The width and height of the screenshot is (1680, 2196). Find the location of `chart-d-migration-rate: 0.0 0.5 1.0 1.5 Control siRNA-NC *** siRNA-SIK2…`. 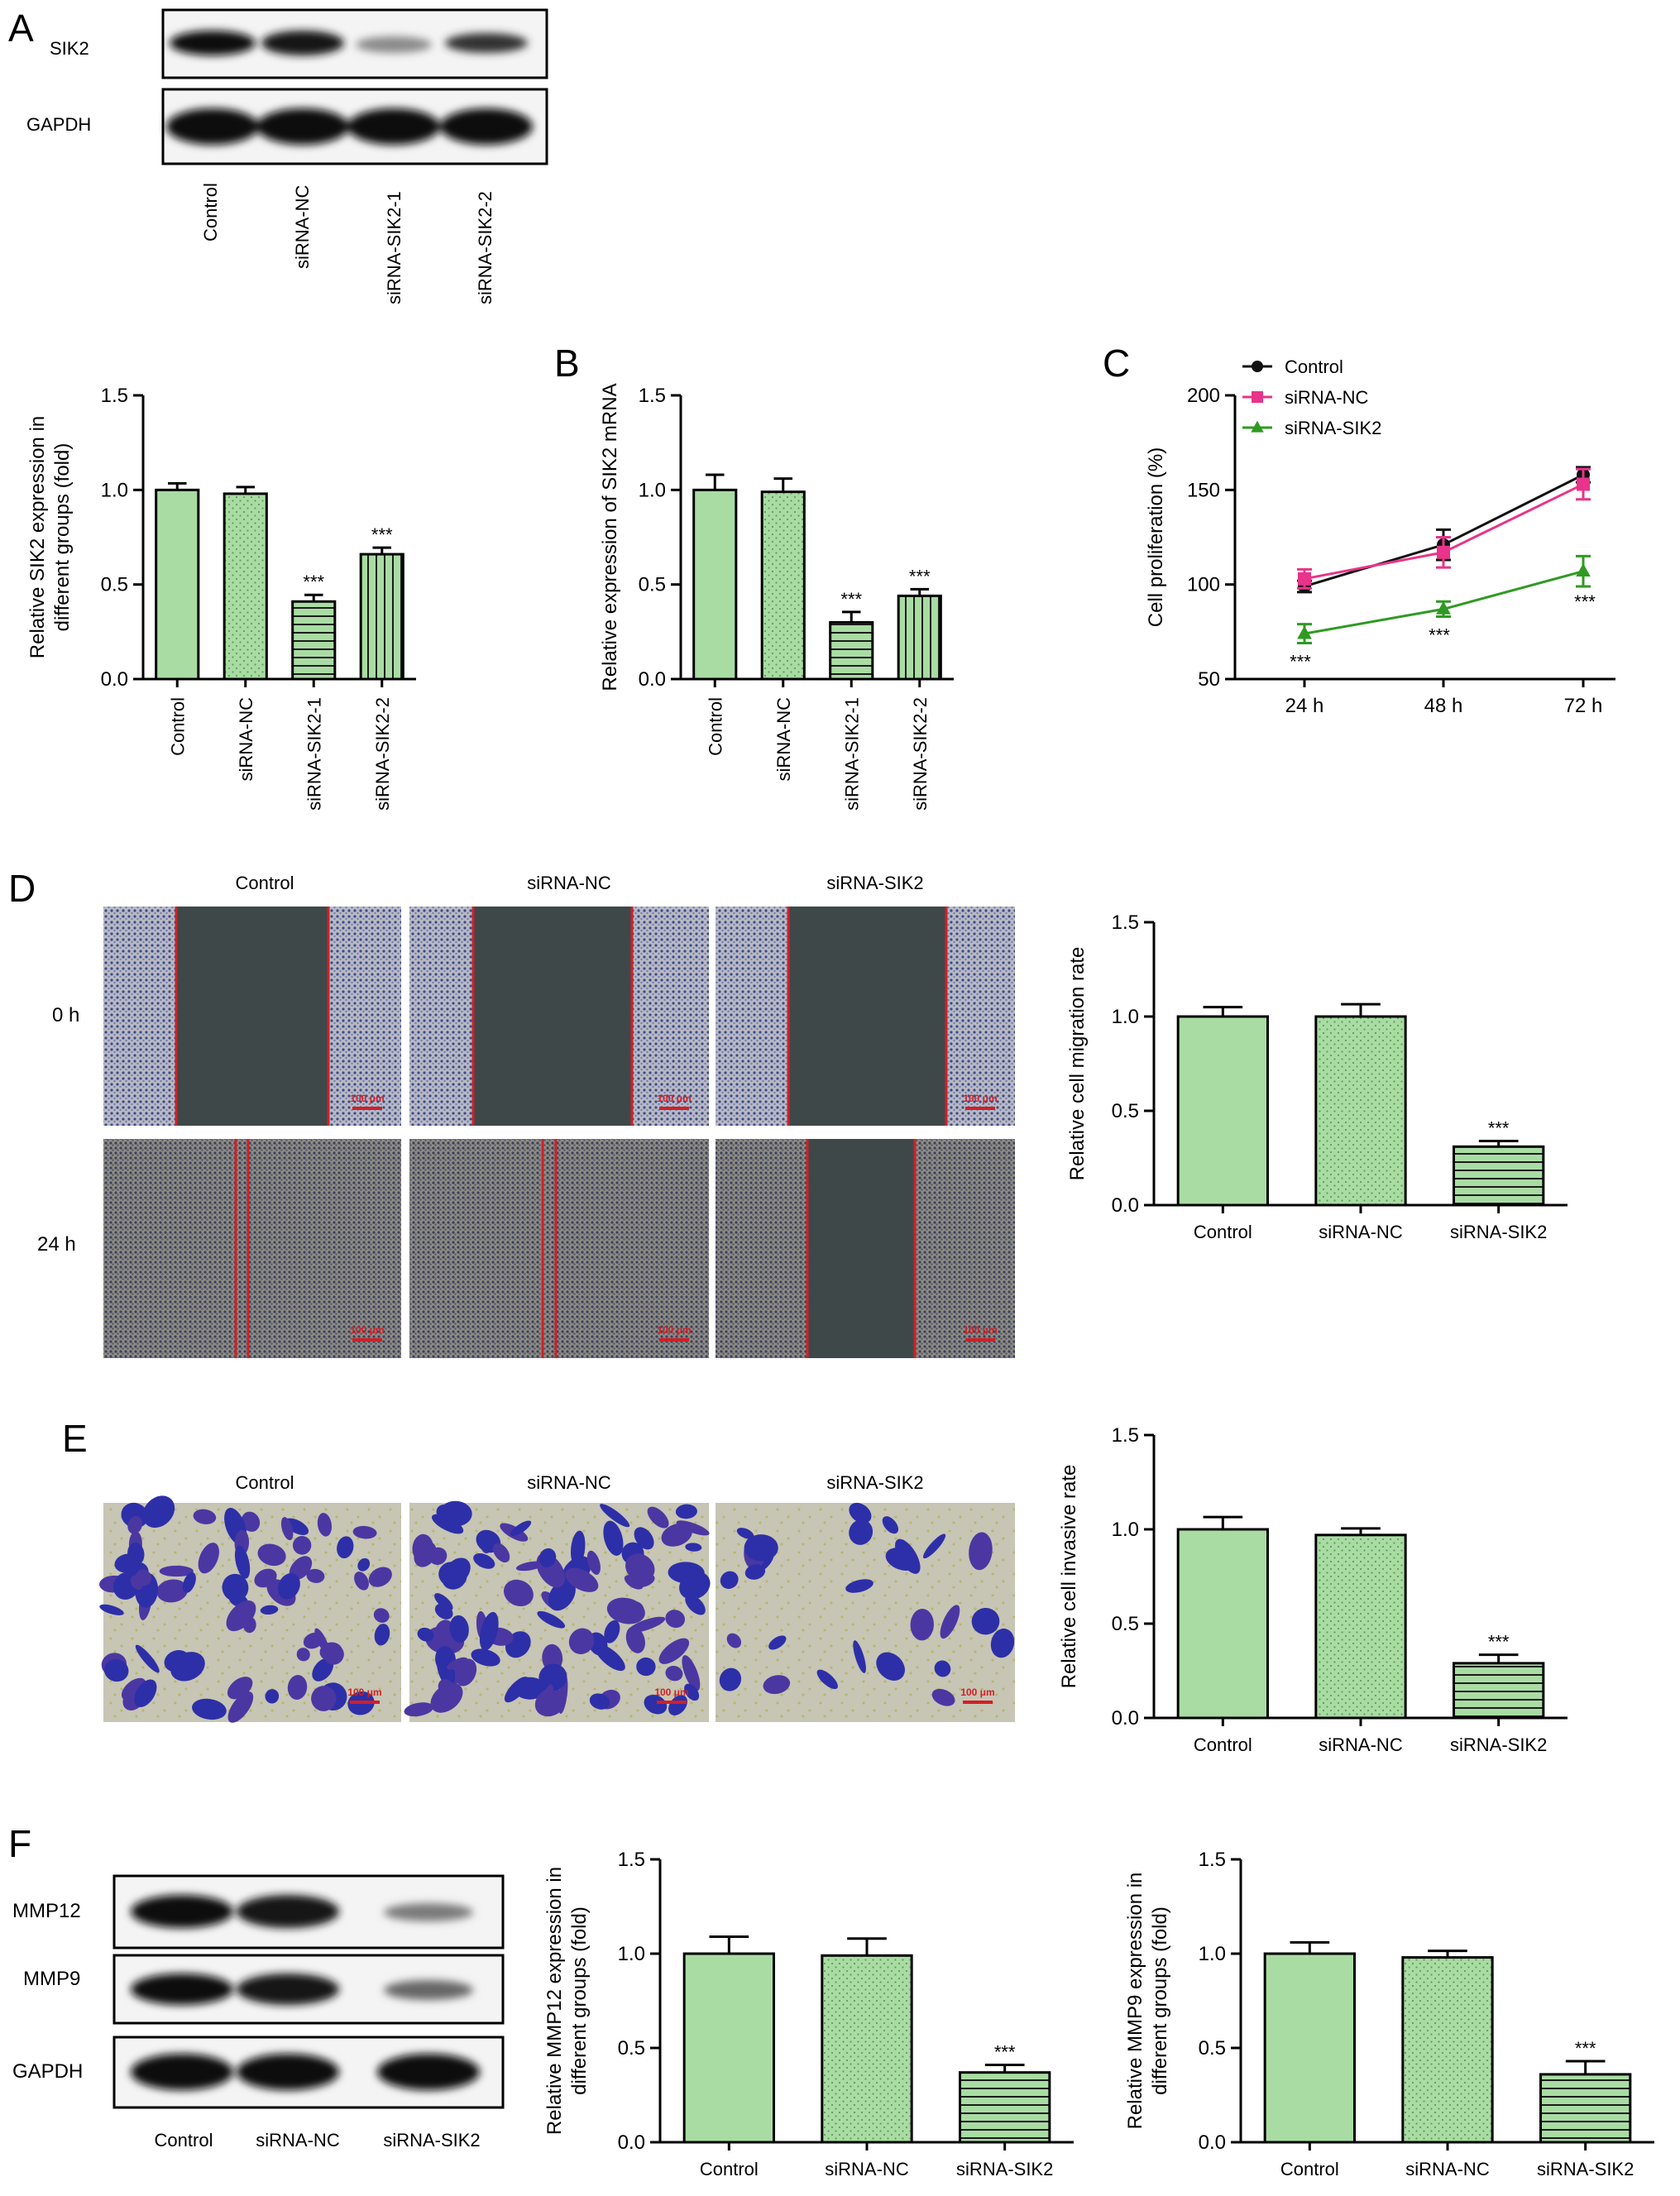

chart-d-migration-rate: 0.0 0.5 1.0 1.5 Control siRNA-NC *** siRNA-SIK2… is located at coordinates (1317, 1076).